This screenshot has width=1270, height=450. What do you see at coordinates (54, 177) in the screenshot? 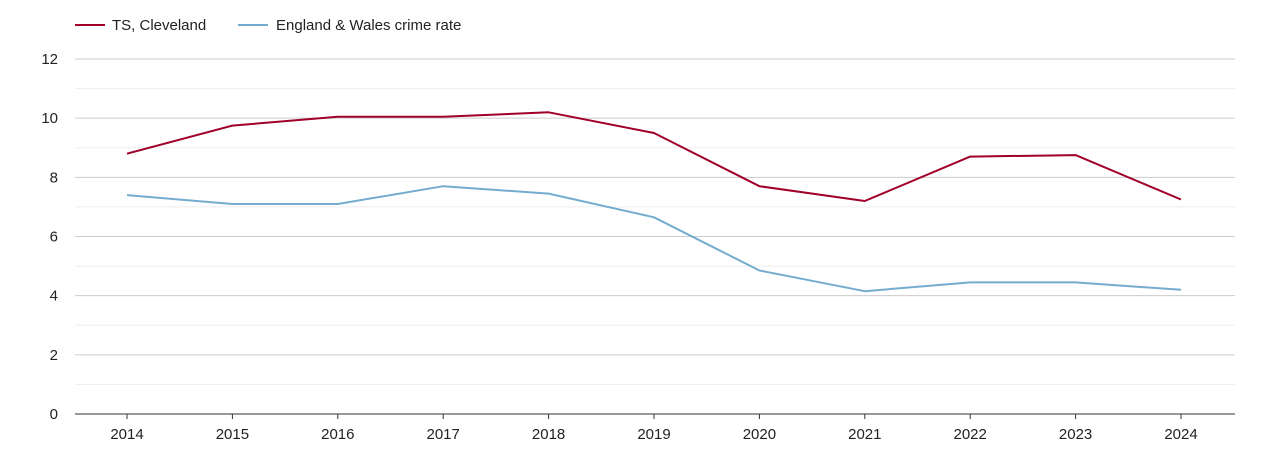
I see `y-tick-label: 8` at bounding box center [54, 177].